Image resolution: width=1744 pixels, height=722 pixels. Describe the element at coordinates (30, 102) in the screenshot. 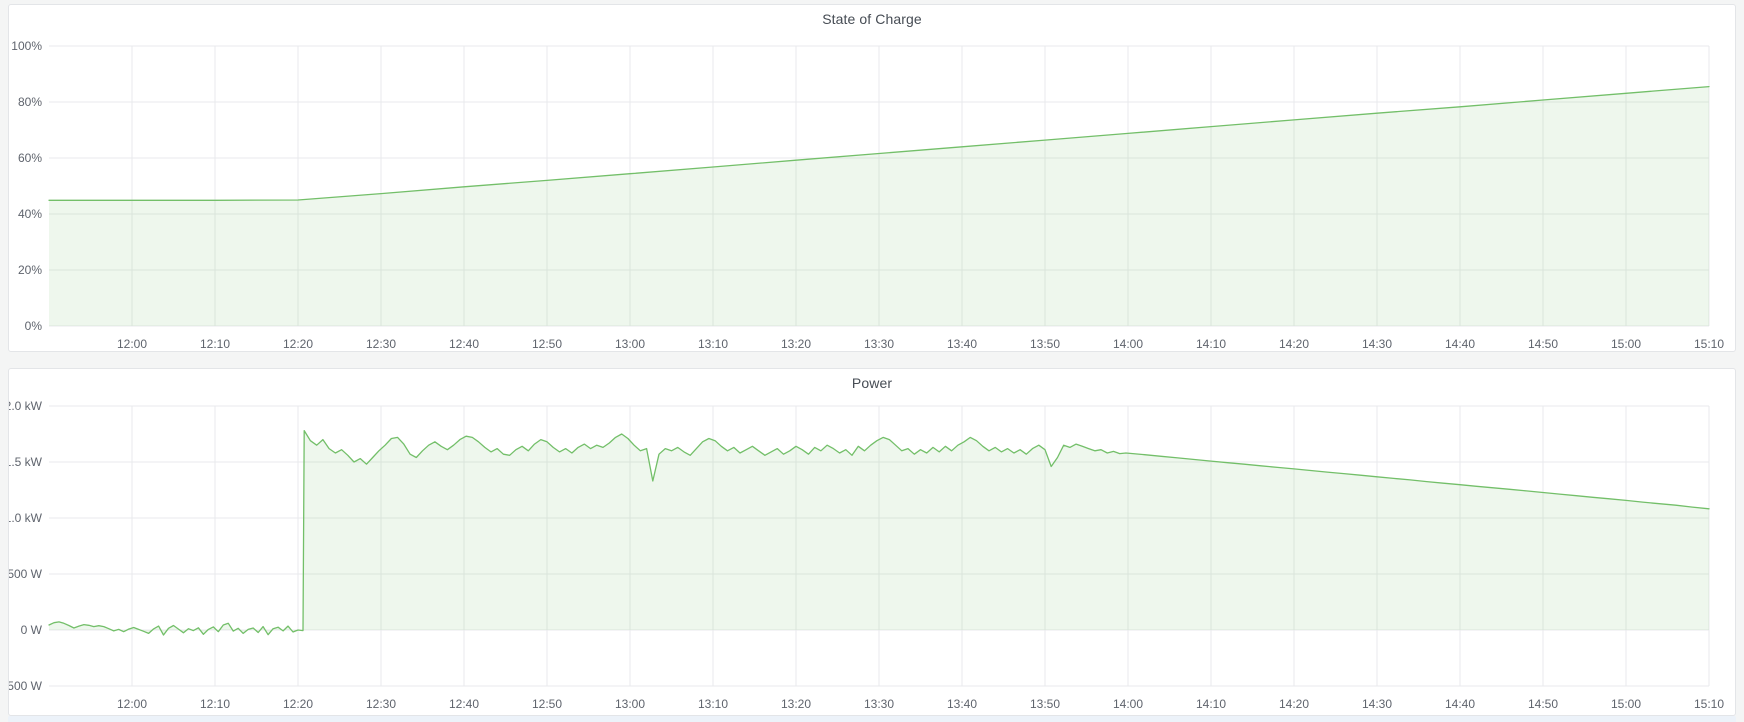

I see `y-axis-tick-label: 80%` at that location.